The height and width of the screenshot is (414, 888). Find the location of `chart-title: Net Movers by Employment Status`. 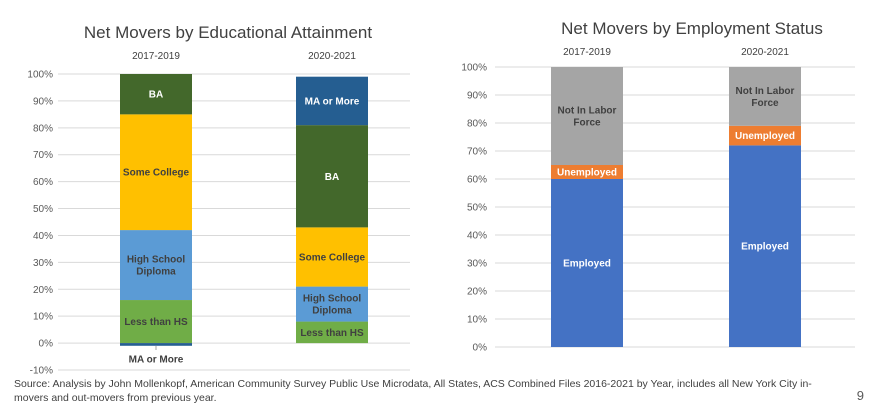

chart-title: Net Movers by Employment Status is located at coordinates (692, 28).